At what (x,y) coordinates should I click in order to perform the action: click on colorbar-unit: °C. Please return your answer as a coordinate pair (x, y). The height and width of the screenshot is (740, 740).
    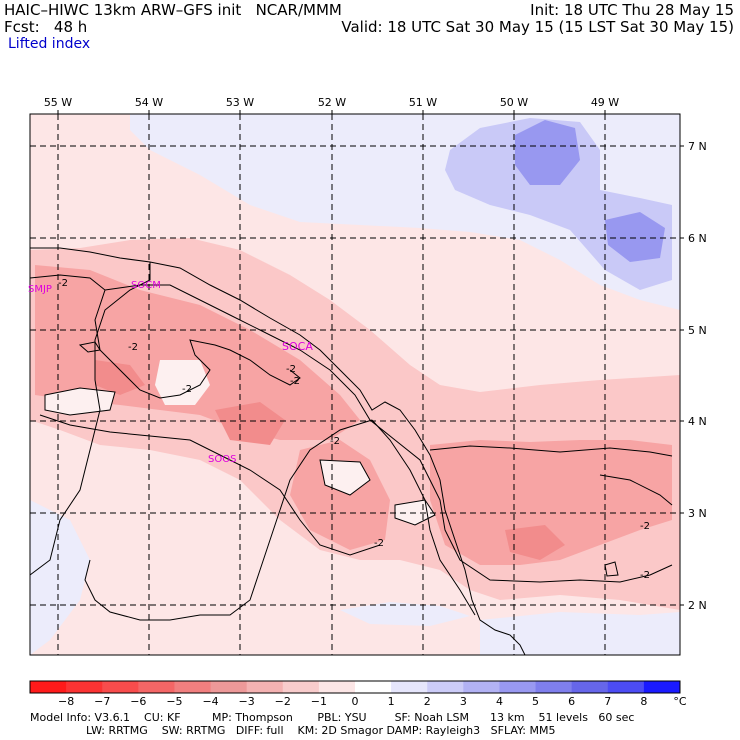
    Looking at the image, I should click on (680, 701).